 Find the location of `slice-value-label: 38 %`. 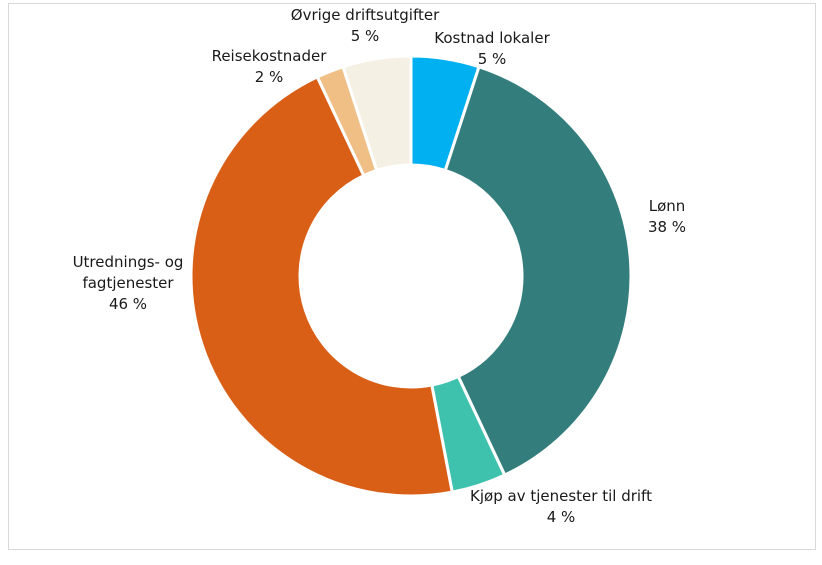

slice-value-label: 38 % is located at coordinates (667, 227).